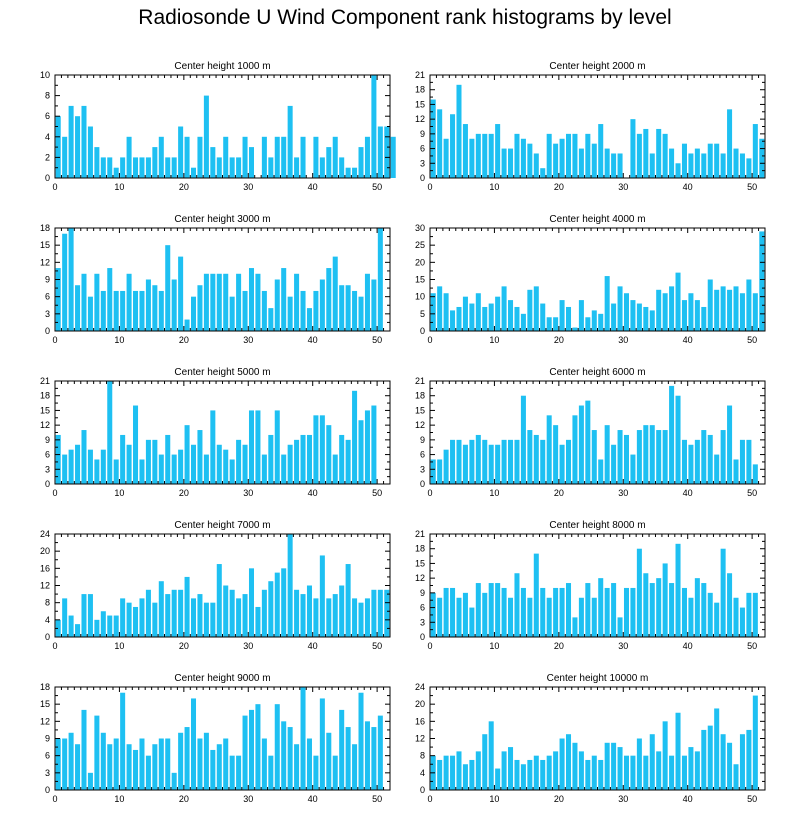  I want to click on y-tick-label: 6, so click(47, 297).